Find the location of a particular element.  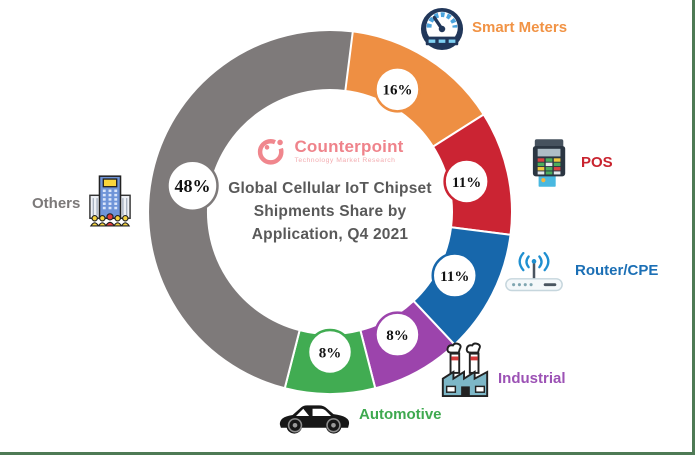

chart-title-line2: Shipments Share by is located at coordinates (330, 211).